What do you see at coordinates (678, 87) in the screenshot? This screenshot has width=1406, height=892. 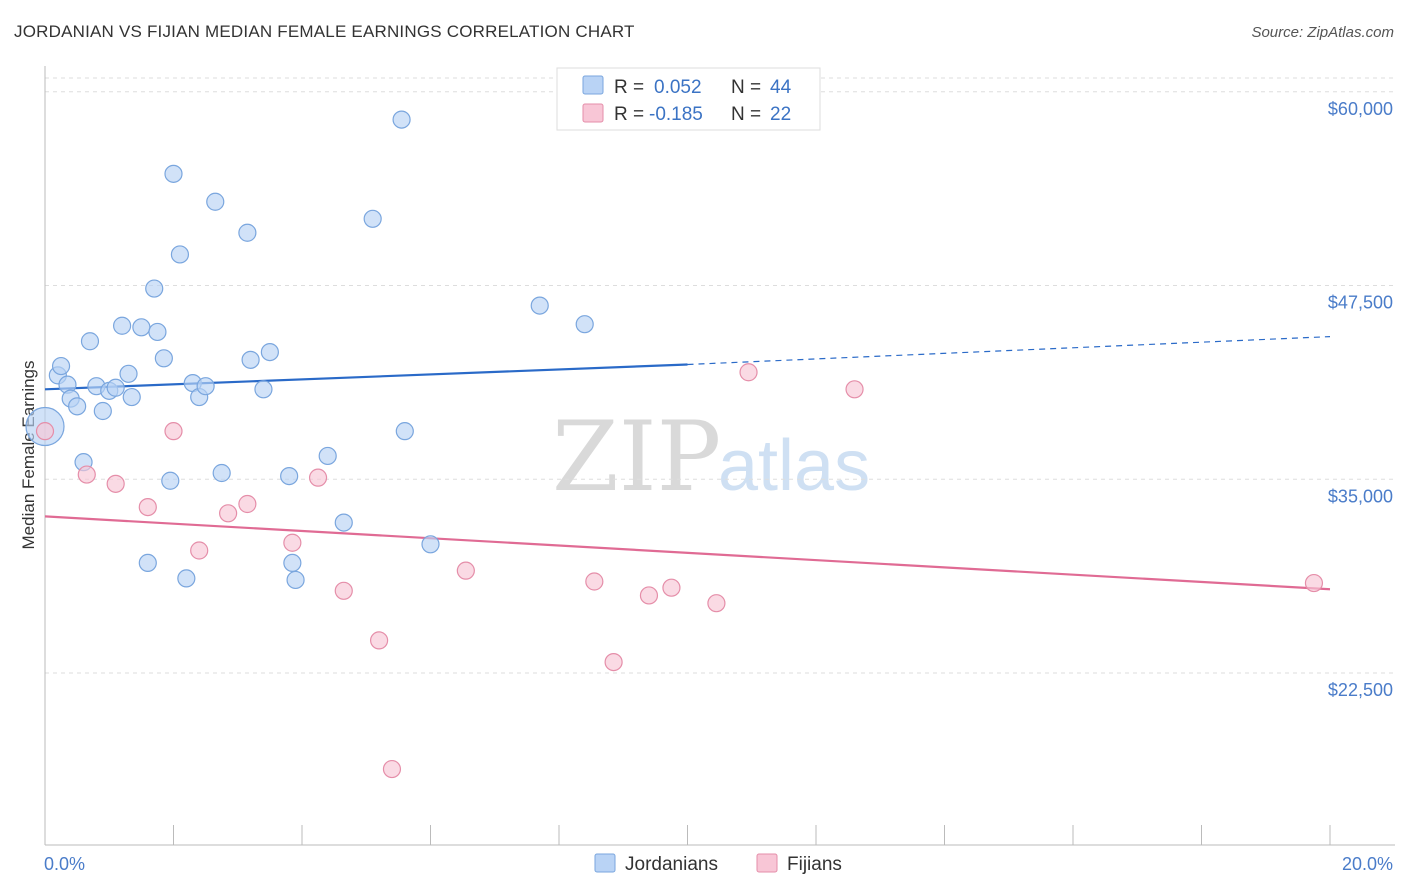 I see `legend-r-value-jordanians: 0.052` at bounding box center [678, 87].